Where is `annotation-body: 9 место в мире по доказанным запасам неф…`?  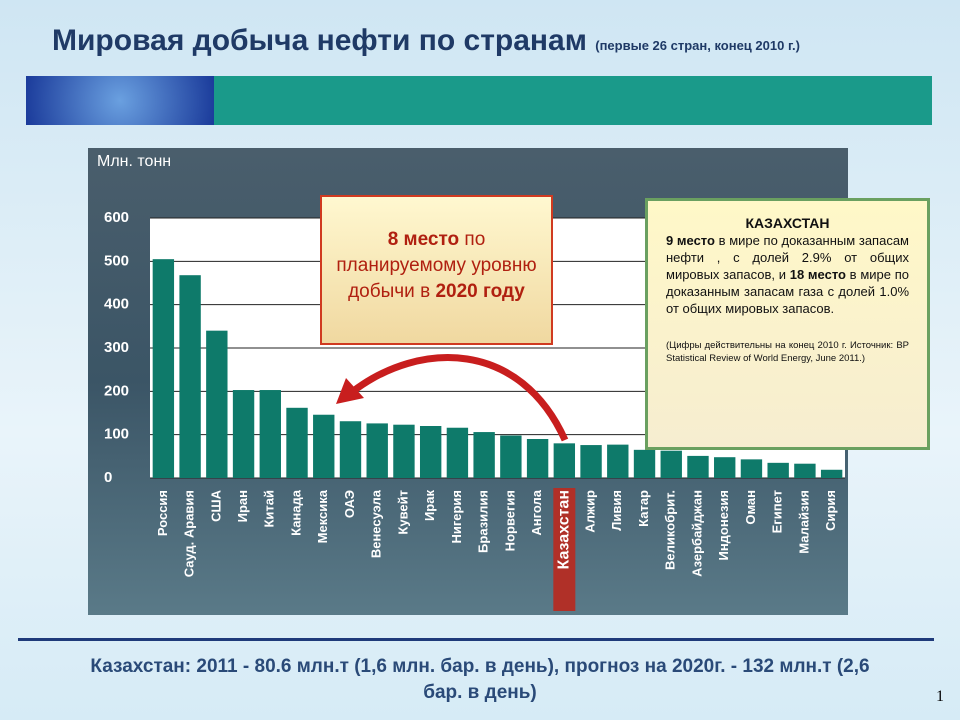
annotation-body: 9 место в мире по доказанным запасам неф… is located at coordinates (787, 274).